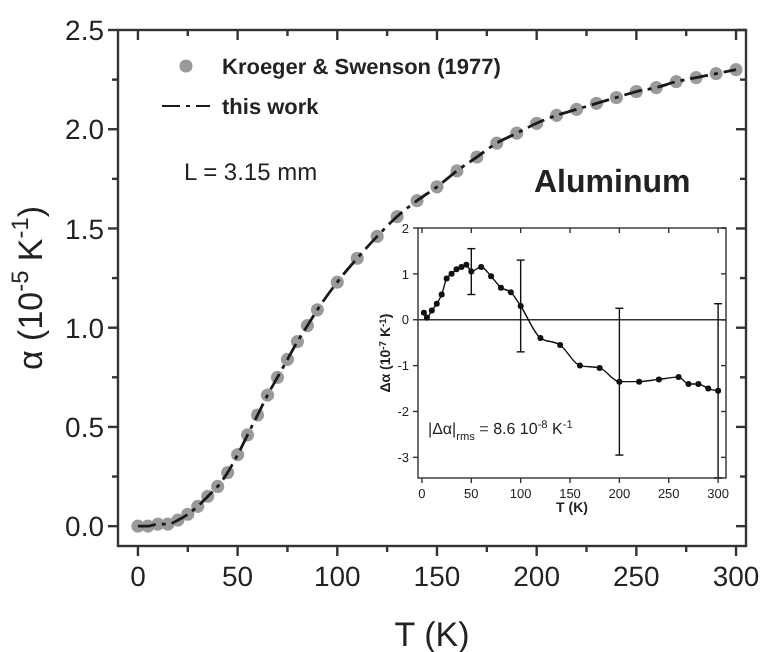  What do you see at coordinates (437, 576) in the screenshot?
I see `x-tick-label: 150` at bounding box center [437, 576].